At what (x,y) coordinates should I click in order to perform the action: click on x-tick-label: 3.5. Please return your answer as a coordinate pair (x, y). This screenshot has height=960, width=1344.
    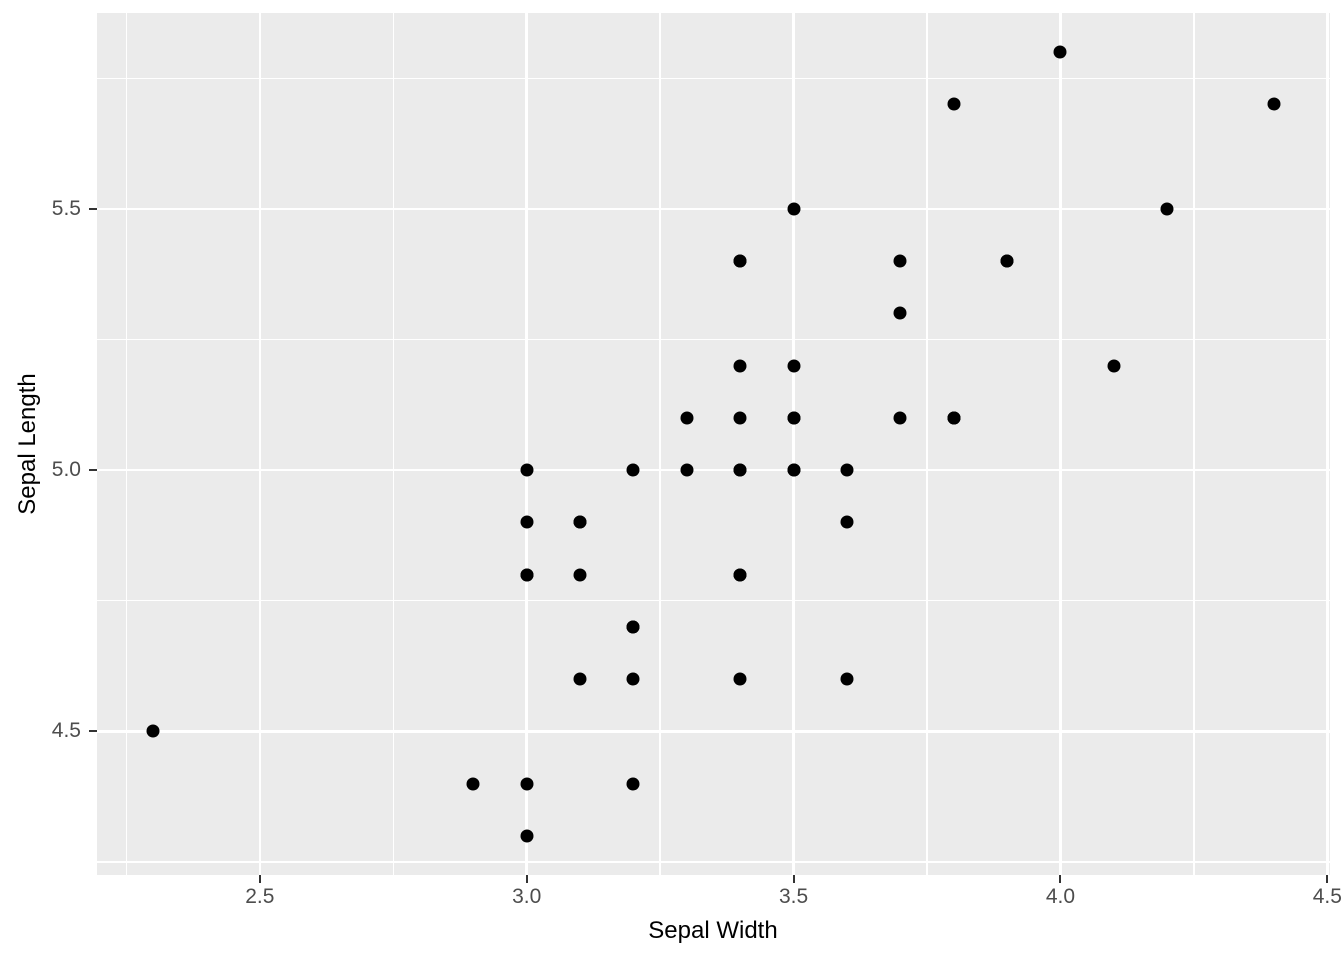
    Looking at the image, I should click on (793, 896).